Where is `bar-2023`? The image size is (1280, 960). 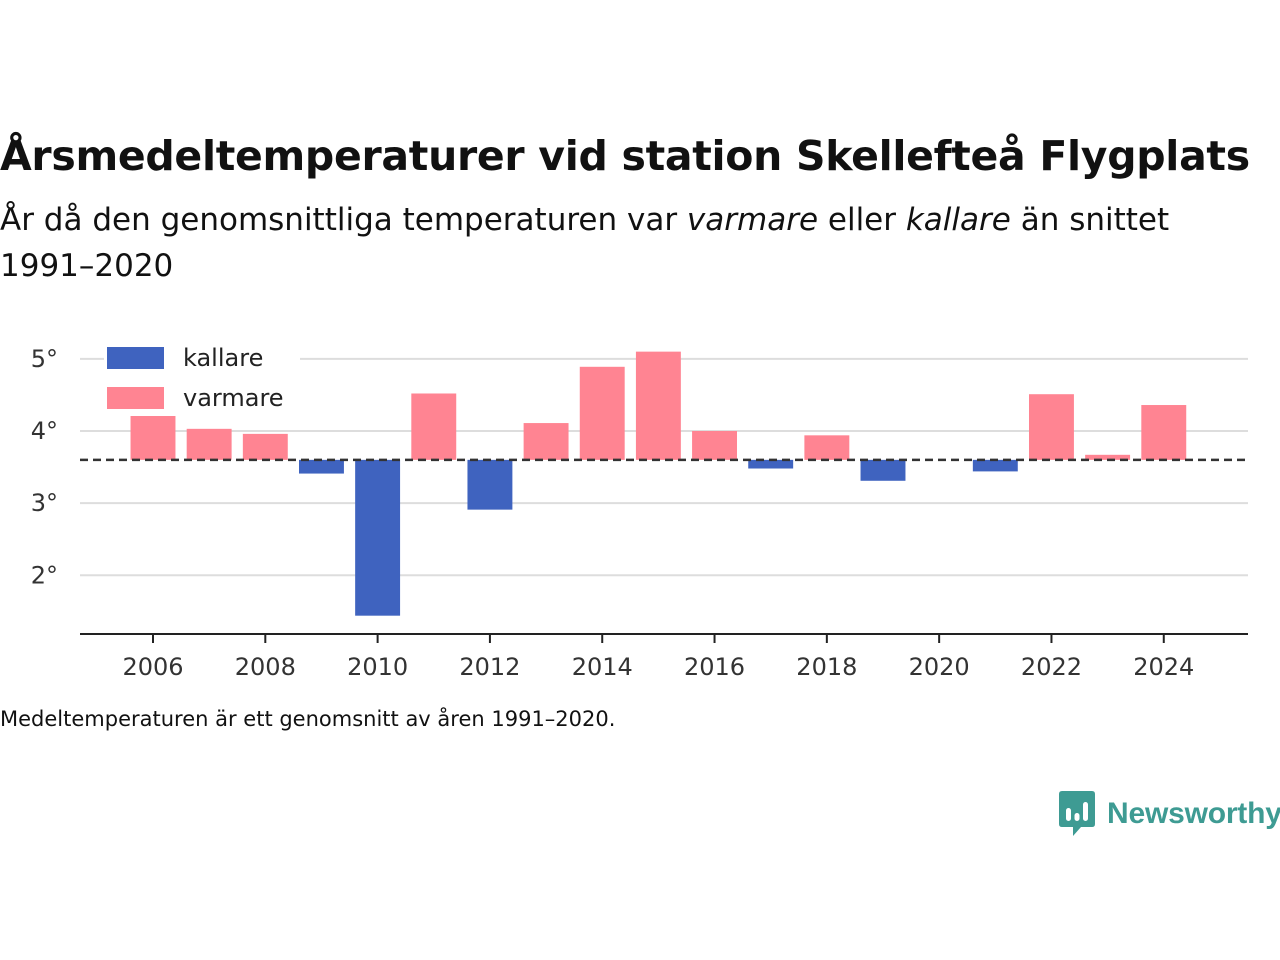
bar-2023 is located at coordinates (1108, 457).